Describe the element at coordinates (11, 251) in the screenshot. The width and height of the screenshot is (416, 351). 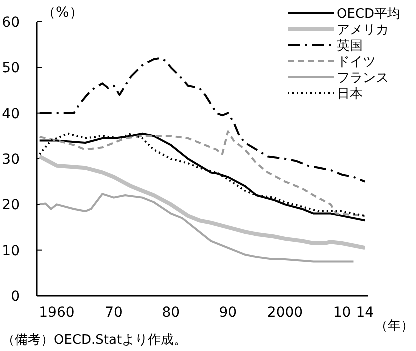
I see `y-tick-label: 10` at that location.